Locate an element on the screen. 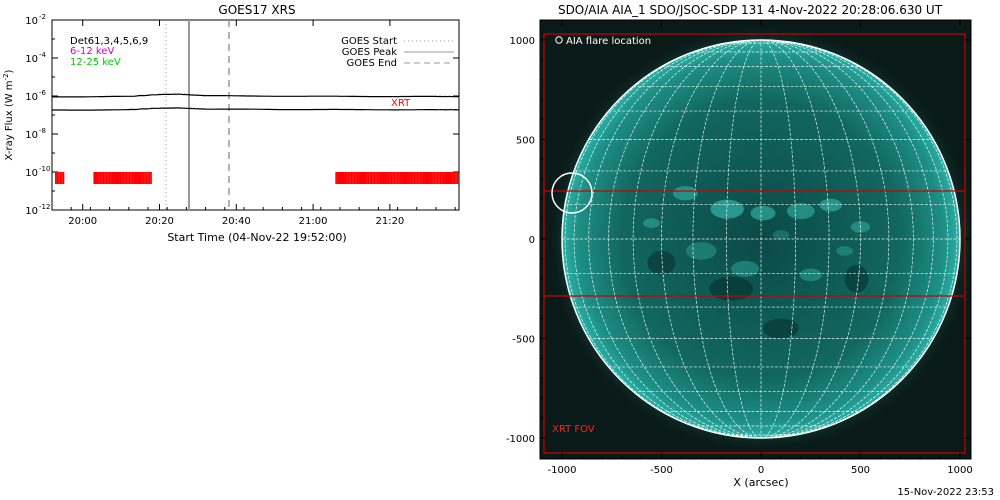 The image size is (1000, 500). footer-timestamp: 15-Nov-2022 23:53 is located at coordinates (945, 492).